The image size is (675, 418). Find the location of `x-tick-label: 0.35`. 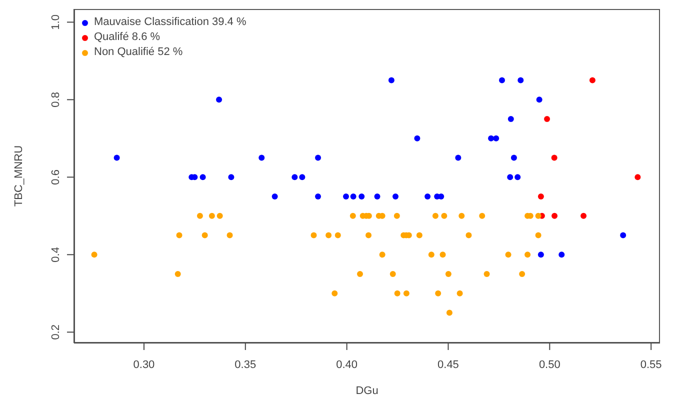

x-tick-label: 0.35 is located at coordinates (245, 364).